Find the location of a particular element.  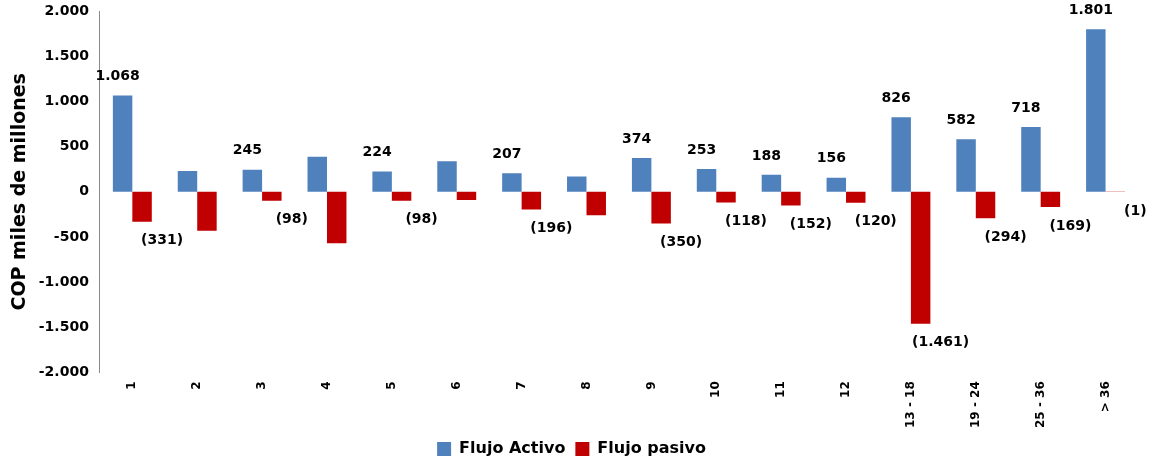

data-label: 156 is located at coordinates (831, 157).